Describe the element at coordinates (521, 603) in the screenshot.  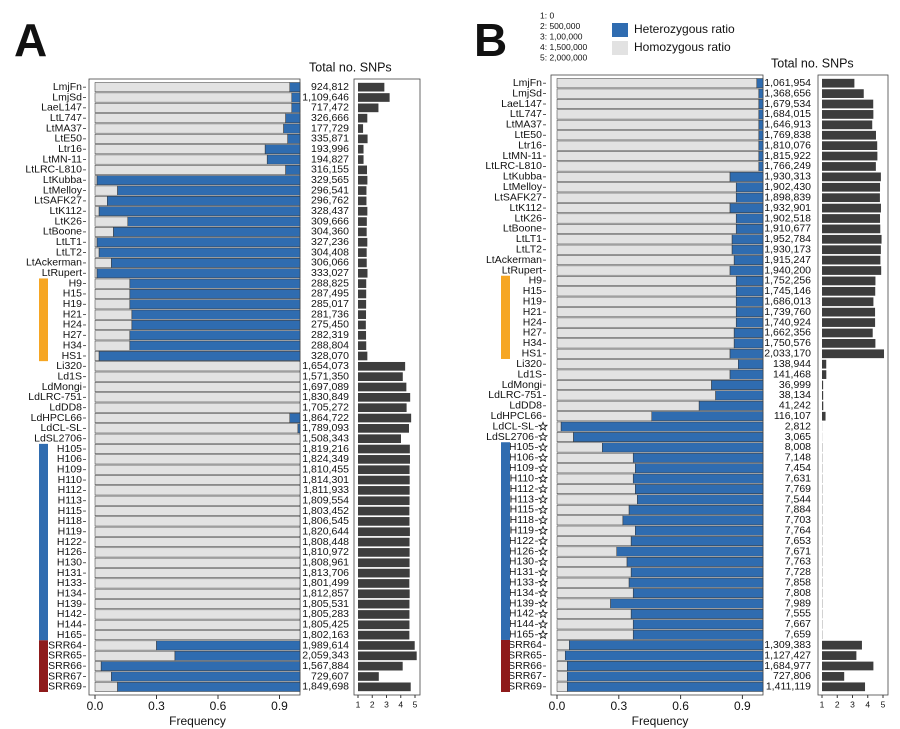
I see `row-label: H139` at that location.